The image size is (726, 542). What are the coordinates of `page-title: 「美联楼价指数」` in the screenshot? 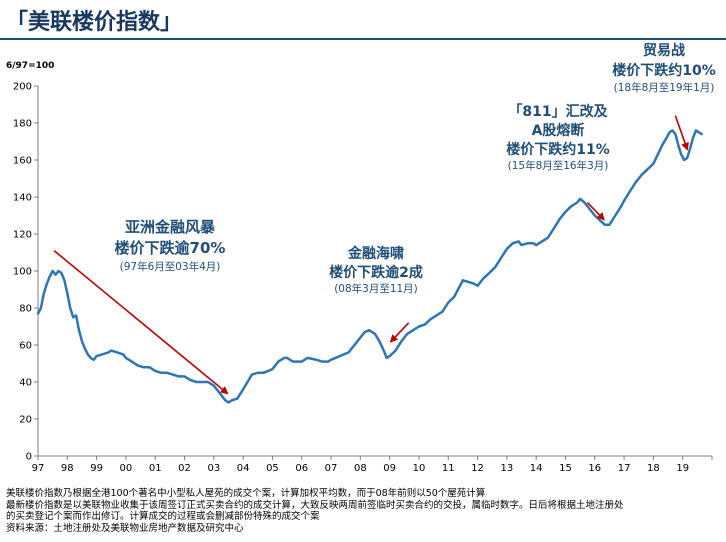 It's located at (94, 22).